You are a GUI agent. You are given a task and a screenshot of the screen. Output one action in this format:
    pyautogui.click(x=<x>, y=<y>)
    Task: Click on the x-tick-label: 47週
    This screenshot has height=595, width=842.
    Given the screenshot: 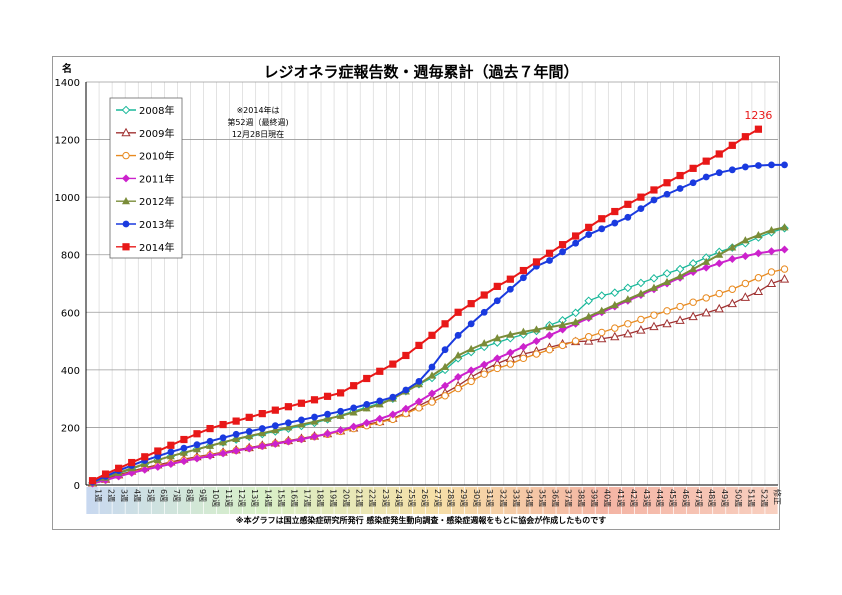 What is the action you would take?
    pyautogui.click(x=698, y=498)
    